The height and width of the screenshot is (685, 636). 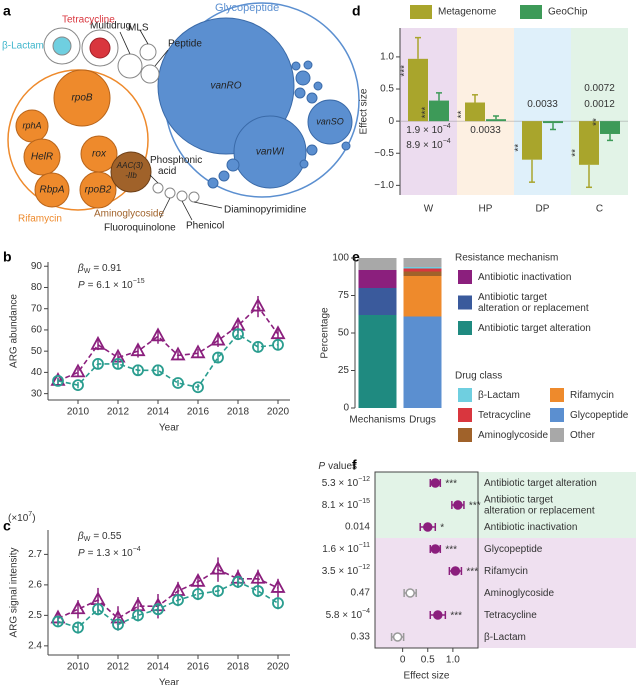 I want to click on superscript: 7, so click(x=30, y=514).